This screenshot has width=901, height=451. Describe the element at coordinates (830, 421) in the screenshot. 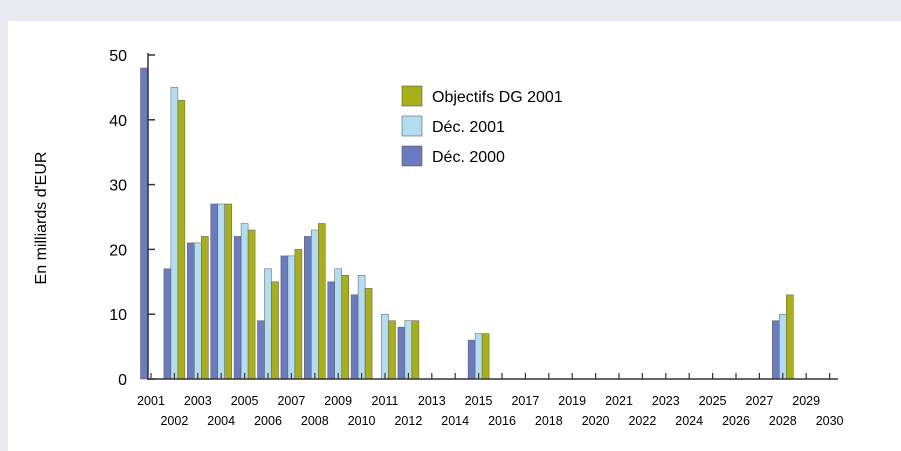

I see `x-tick-label-2030: 2030` at that location.